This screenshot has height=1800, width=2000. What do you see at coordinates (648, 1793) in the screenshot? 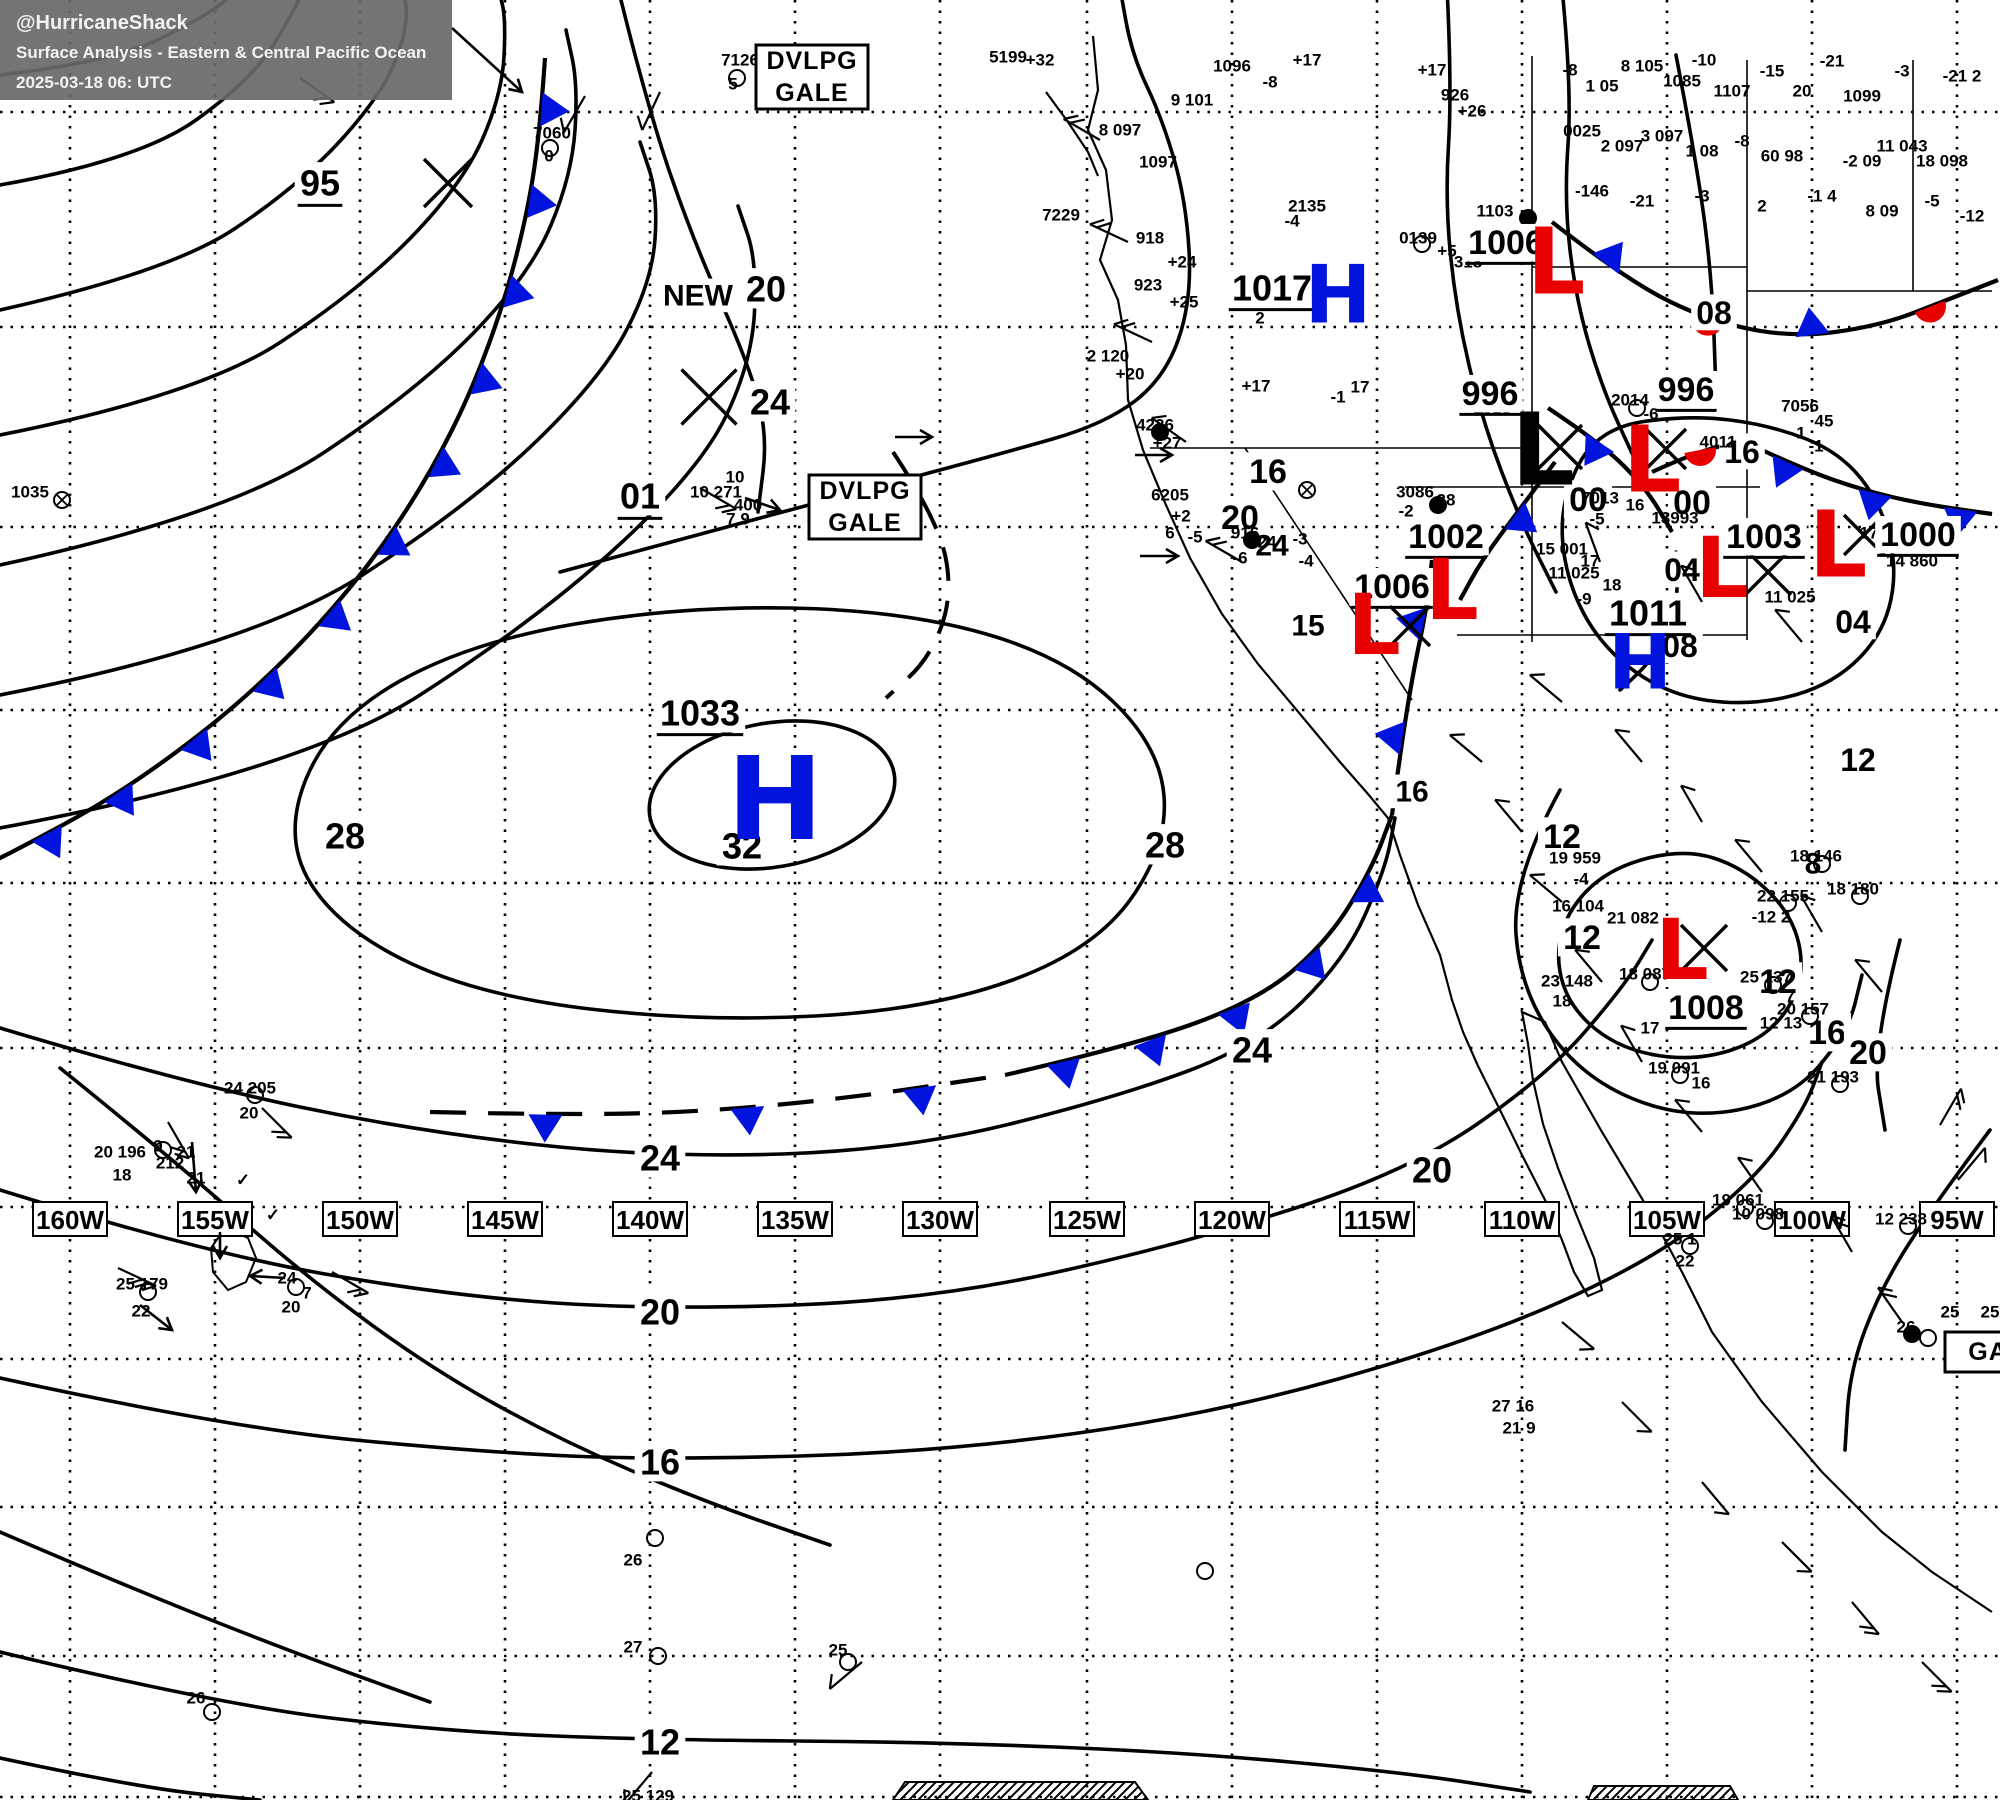
I see `station-value: 25 129` at bounding box center [648, 1793].